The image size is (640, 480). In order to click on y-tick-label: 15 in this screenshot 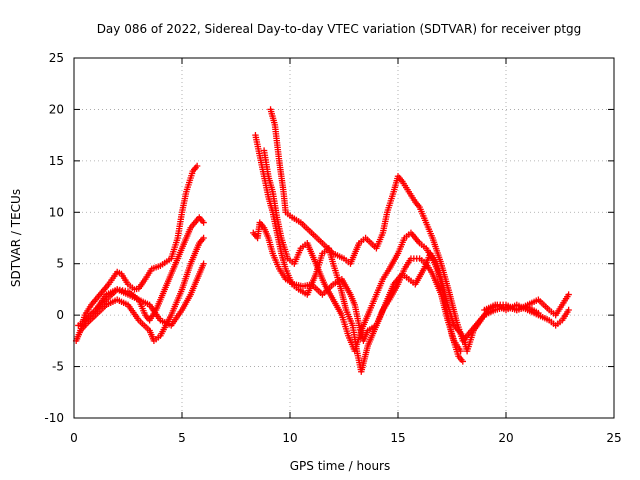, I will do `click(56, 161)`.